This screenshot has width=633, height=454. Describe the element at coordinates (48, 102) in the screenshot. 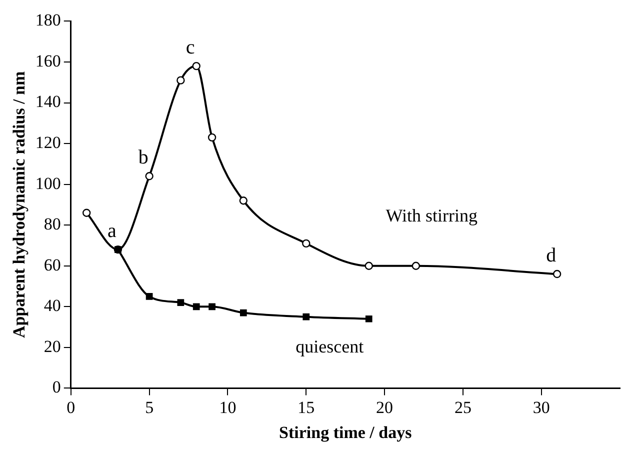

I see `y-tick-label: 140` at that location.